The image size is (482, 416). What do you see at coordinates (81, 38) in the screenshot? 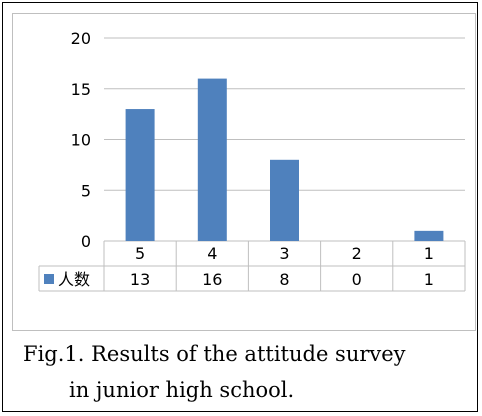
I see `y-tick-label: 20` at bounding box center [81, 38].